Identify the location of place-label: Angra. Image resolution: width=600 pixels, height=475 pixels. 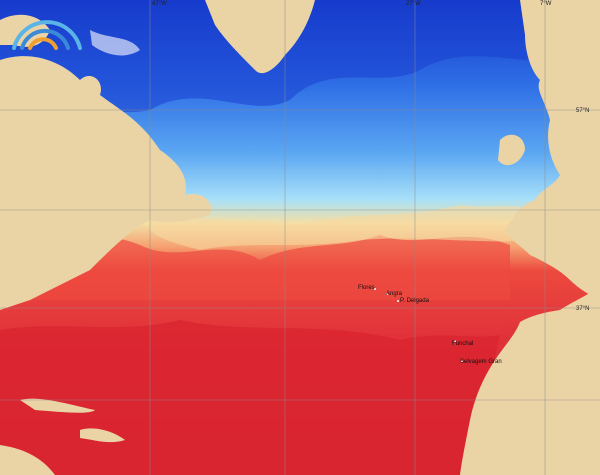
(394, 294).